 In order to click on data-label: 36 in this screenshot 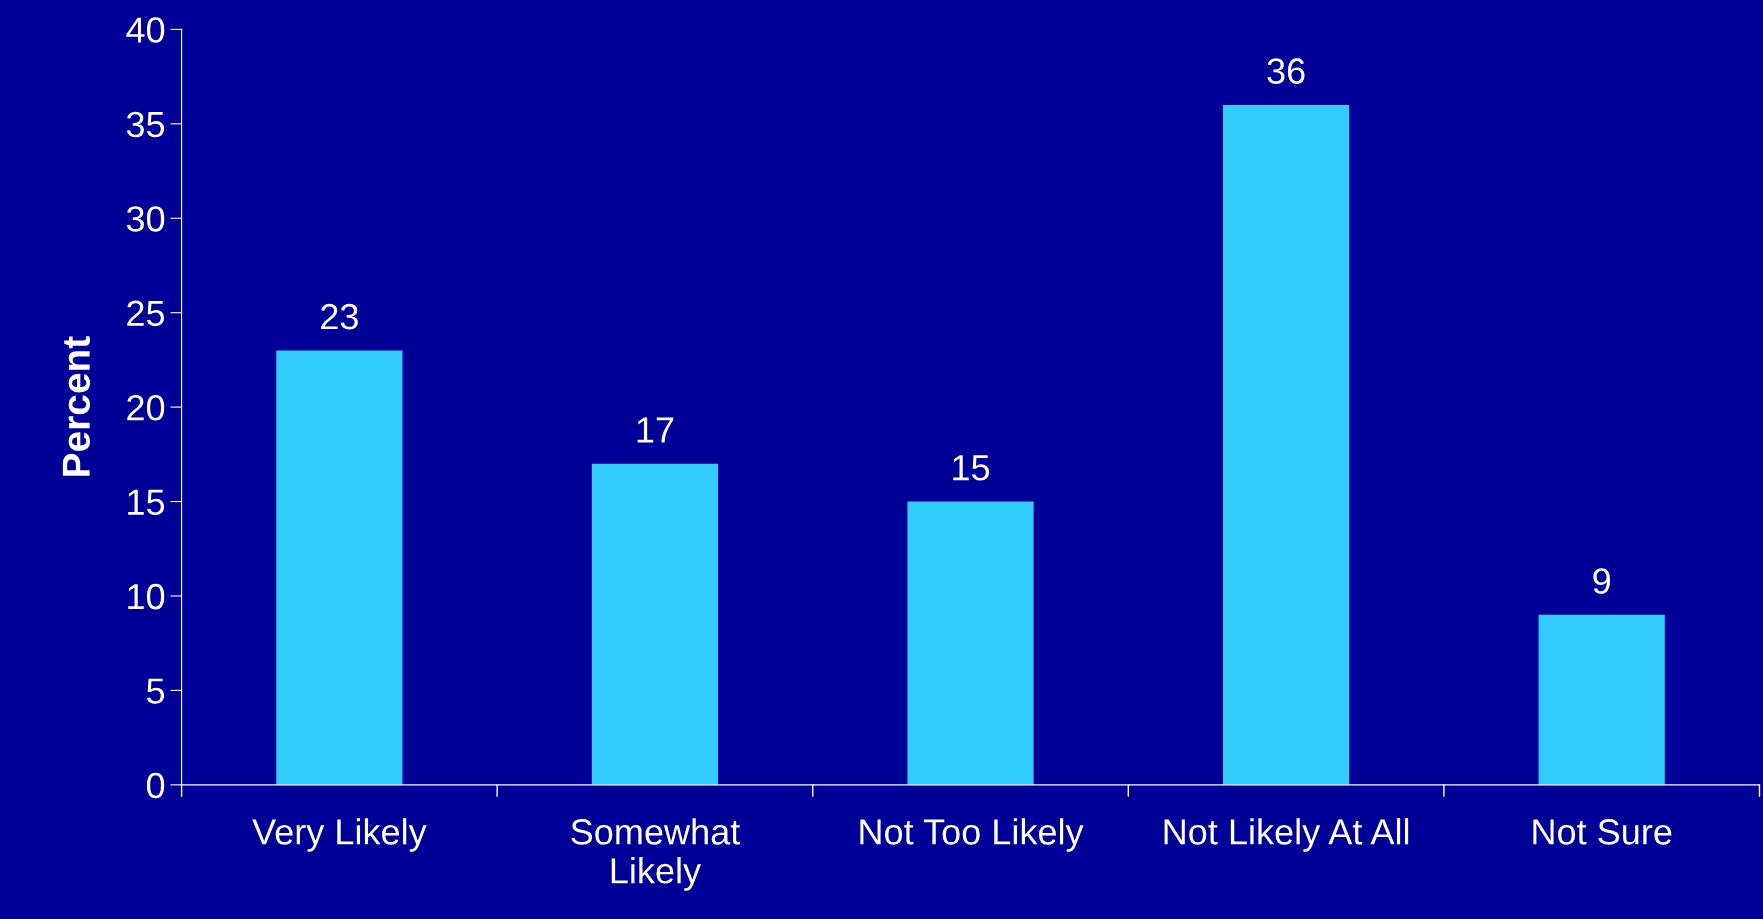, I will do `click(1286, 71)`.